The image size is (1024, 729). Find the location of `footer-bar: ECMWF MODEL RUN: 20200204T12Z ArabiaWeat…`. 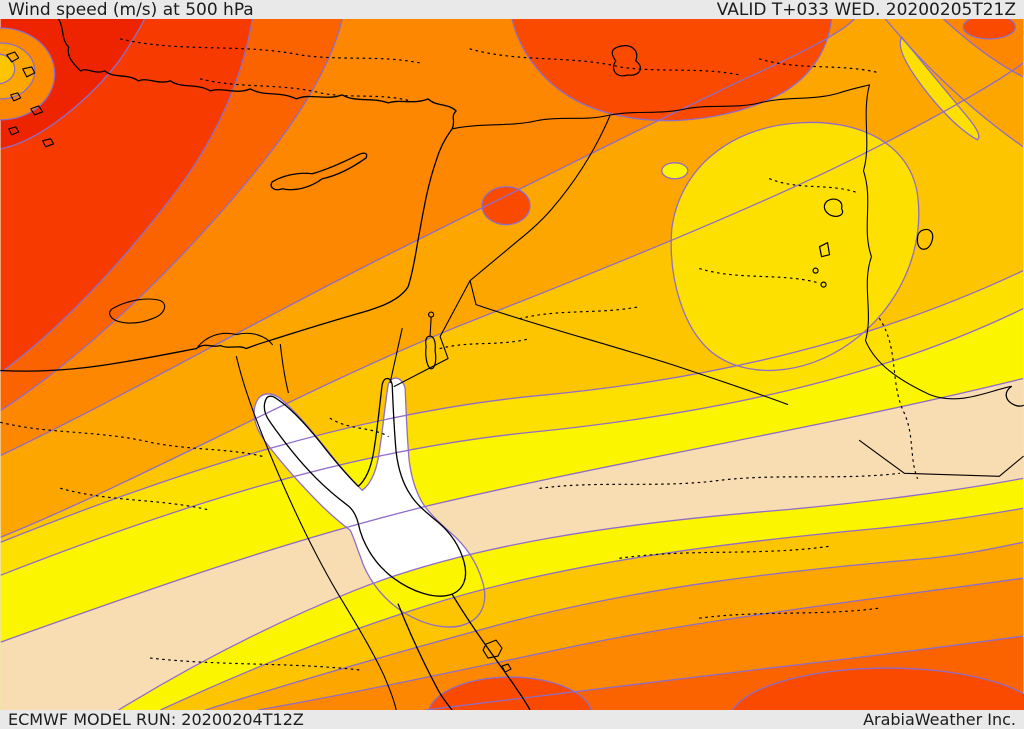

footer-bar: ECMWF MODEL RUN: 20200204T12Z ArabiaWeat… is located at coordinates (512, 719).